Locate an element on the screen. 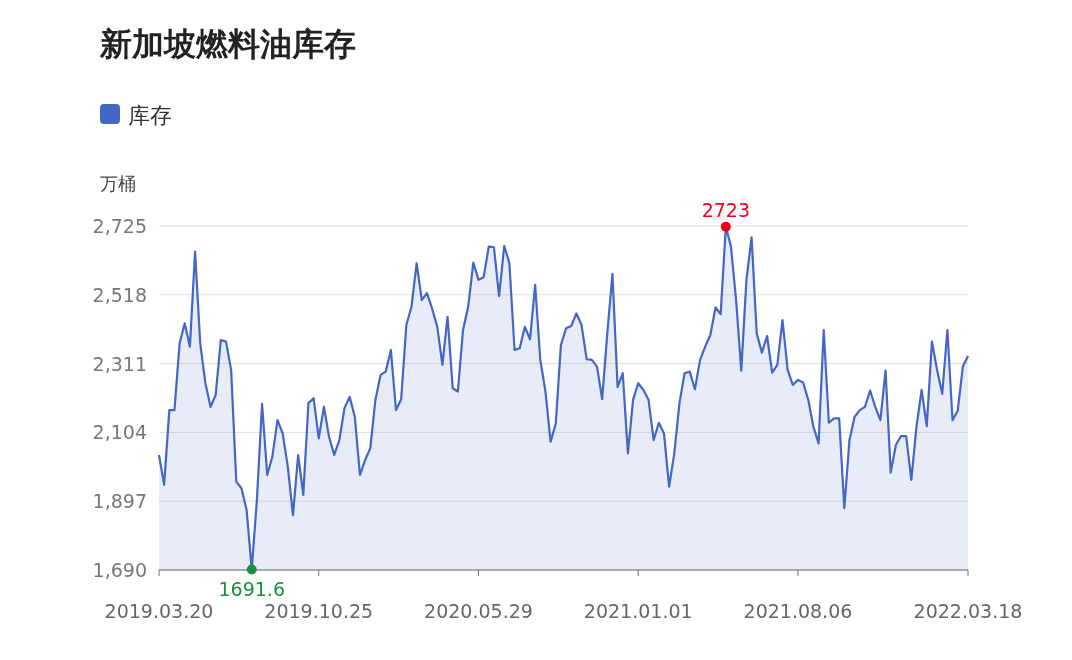 The height and width of the screenshot is (660, 1072). x-tick-label: 2021.01.01 is located at coordinates (638, 611).